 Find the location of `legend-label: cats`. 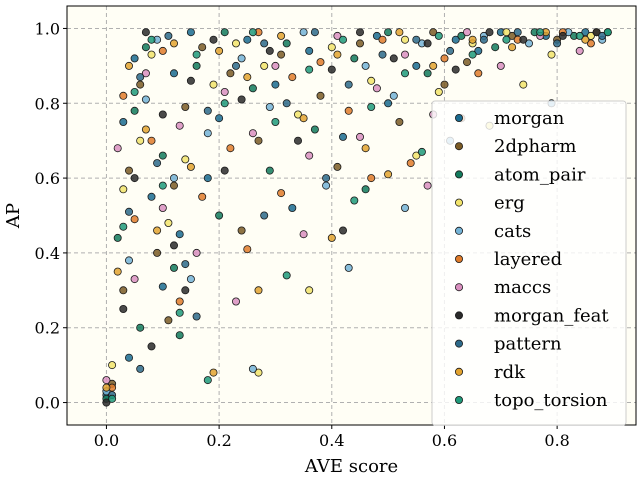

legend-label: cats is located at coordinates (512, 231).